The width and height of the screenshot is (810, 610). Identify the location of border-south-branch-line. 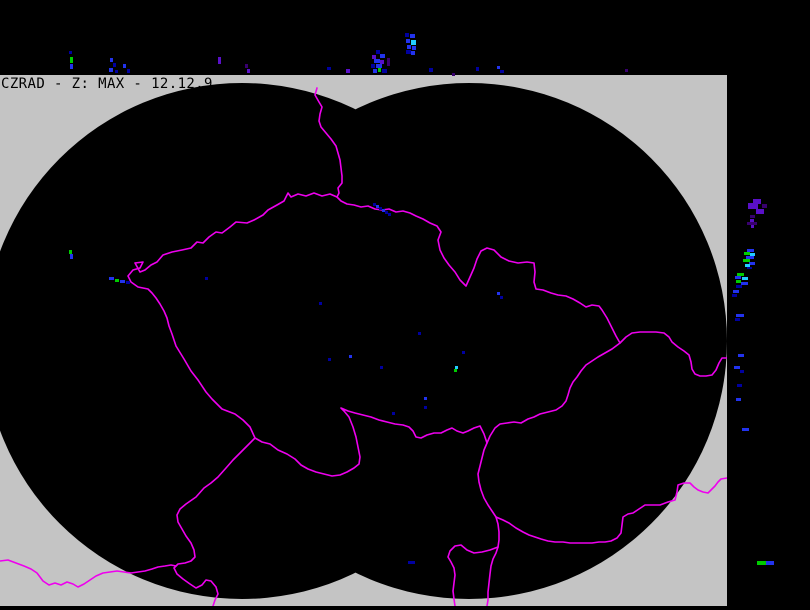
(473, 575).